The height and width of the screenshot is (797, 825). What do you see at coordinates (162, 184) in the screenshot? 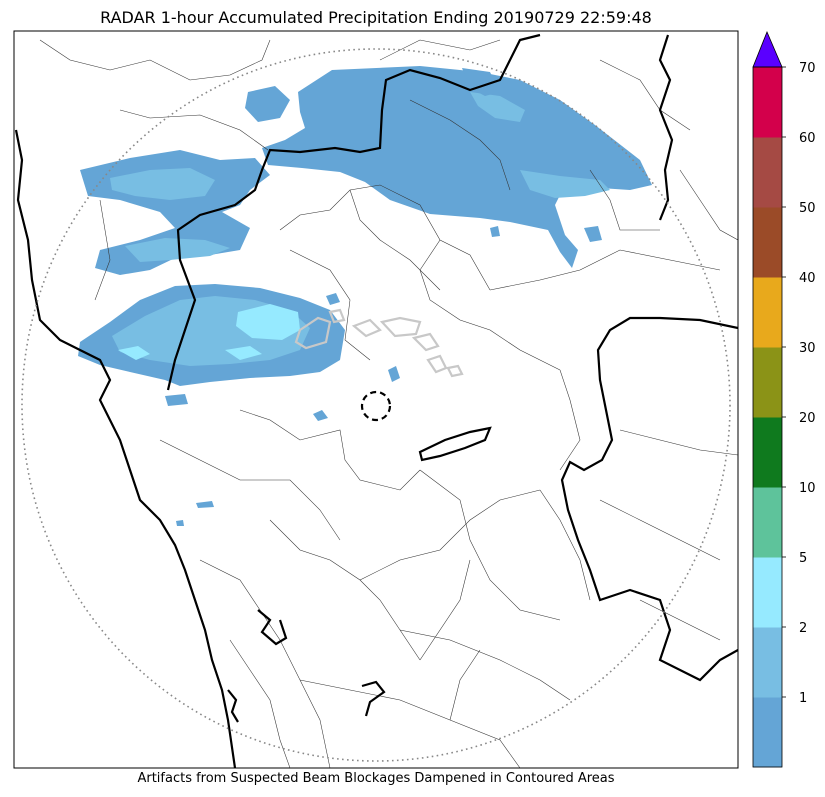
I see `precip-west-band-core` at bounding box center [162, 184].